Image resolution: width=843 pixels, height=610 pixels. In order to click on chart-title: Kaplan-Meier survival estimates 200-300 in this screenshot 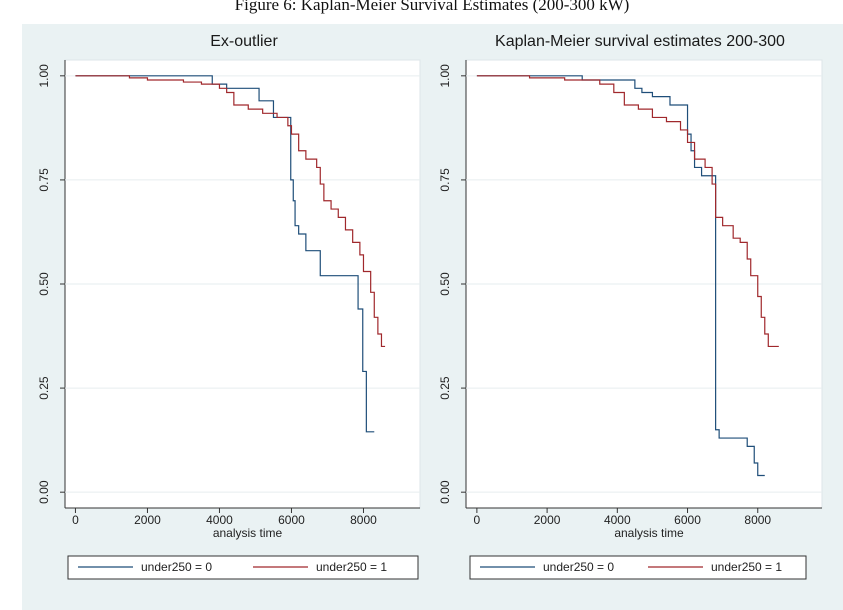, I will do `click(640, 41)`.